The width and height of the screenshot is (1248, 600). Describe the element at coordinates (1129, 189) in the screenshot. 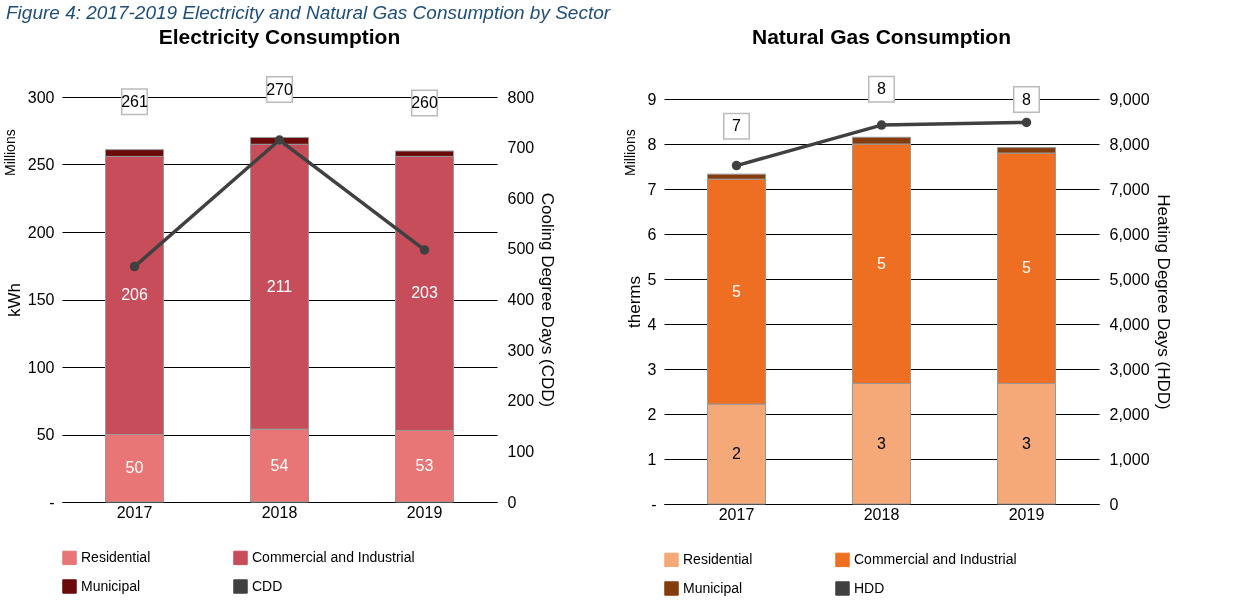

I see `y2-tick-label: 7,000` at that location.